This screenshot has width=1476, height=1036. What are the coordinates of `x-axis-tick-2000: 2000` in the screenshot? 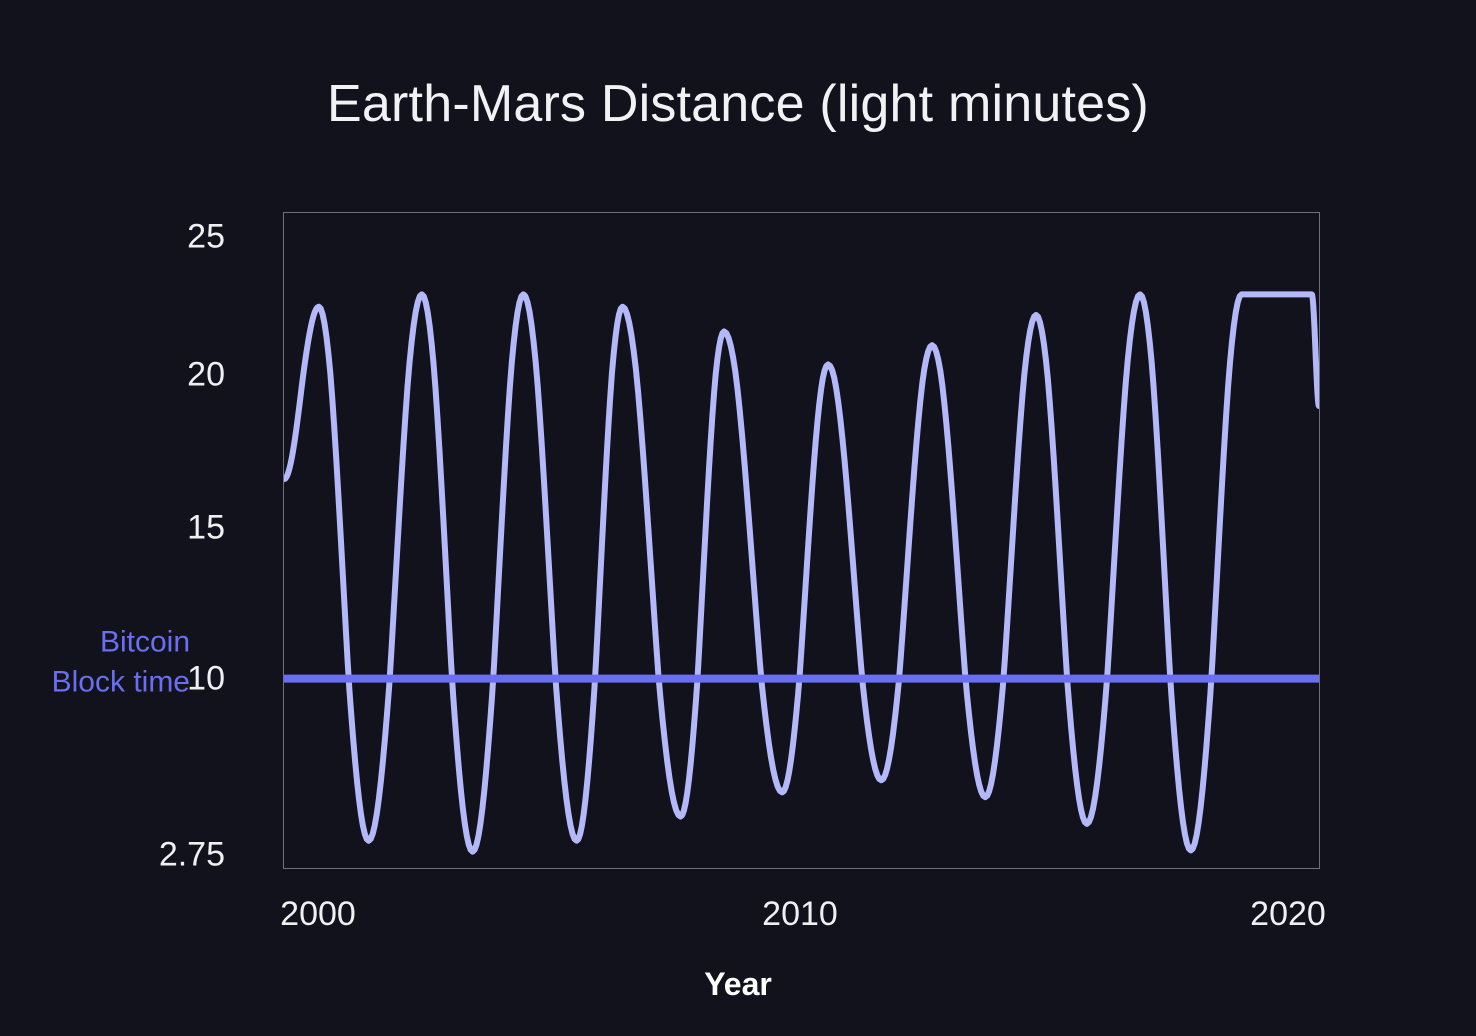 It's located at (318, 914).